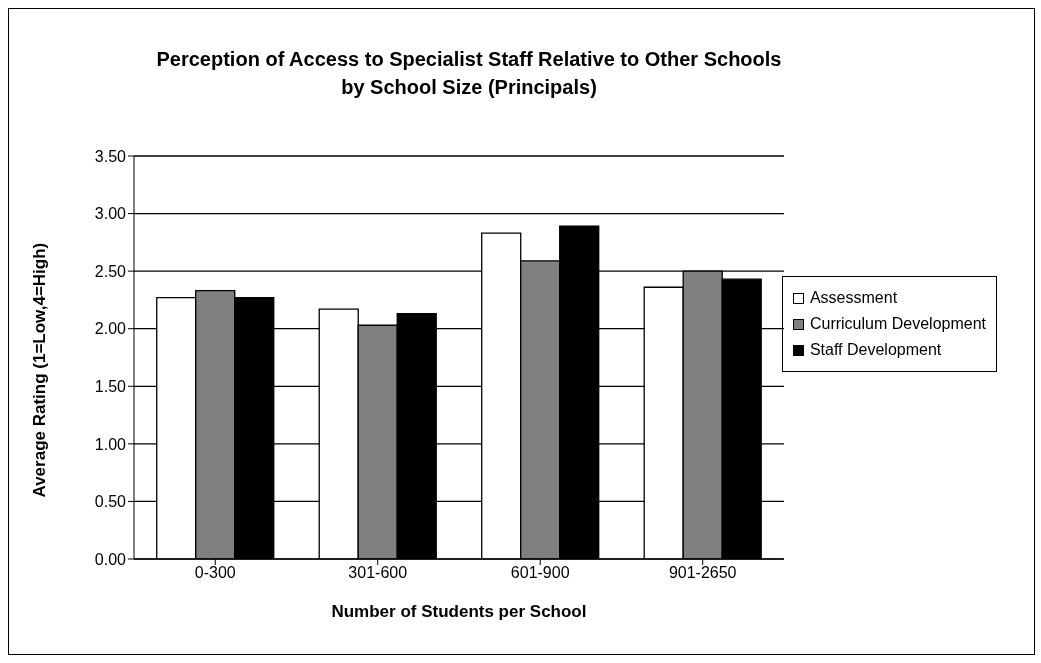  I want to click on y-tick-label: 3.00, so click(110, 214).